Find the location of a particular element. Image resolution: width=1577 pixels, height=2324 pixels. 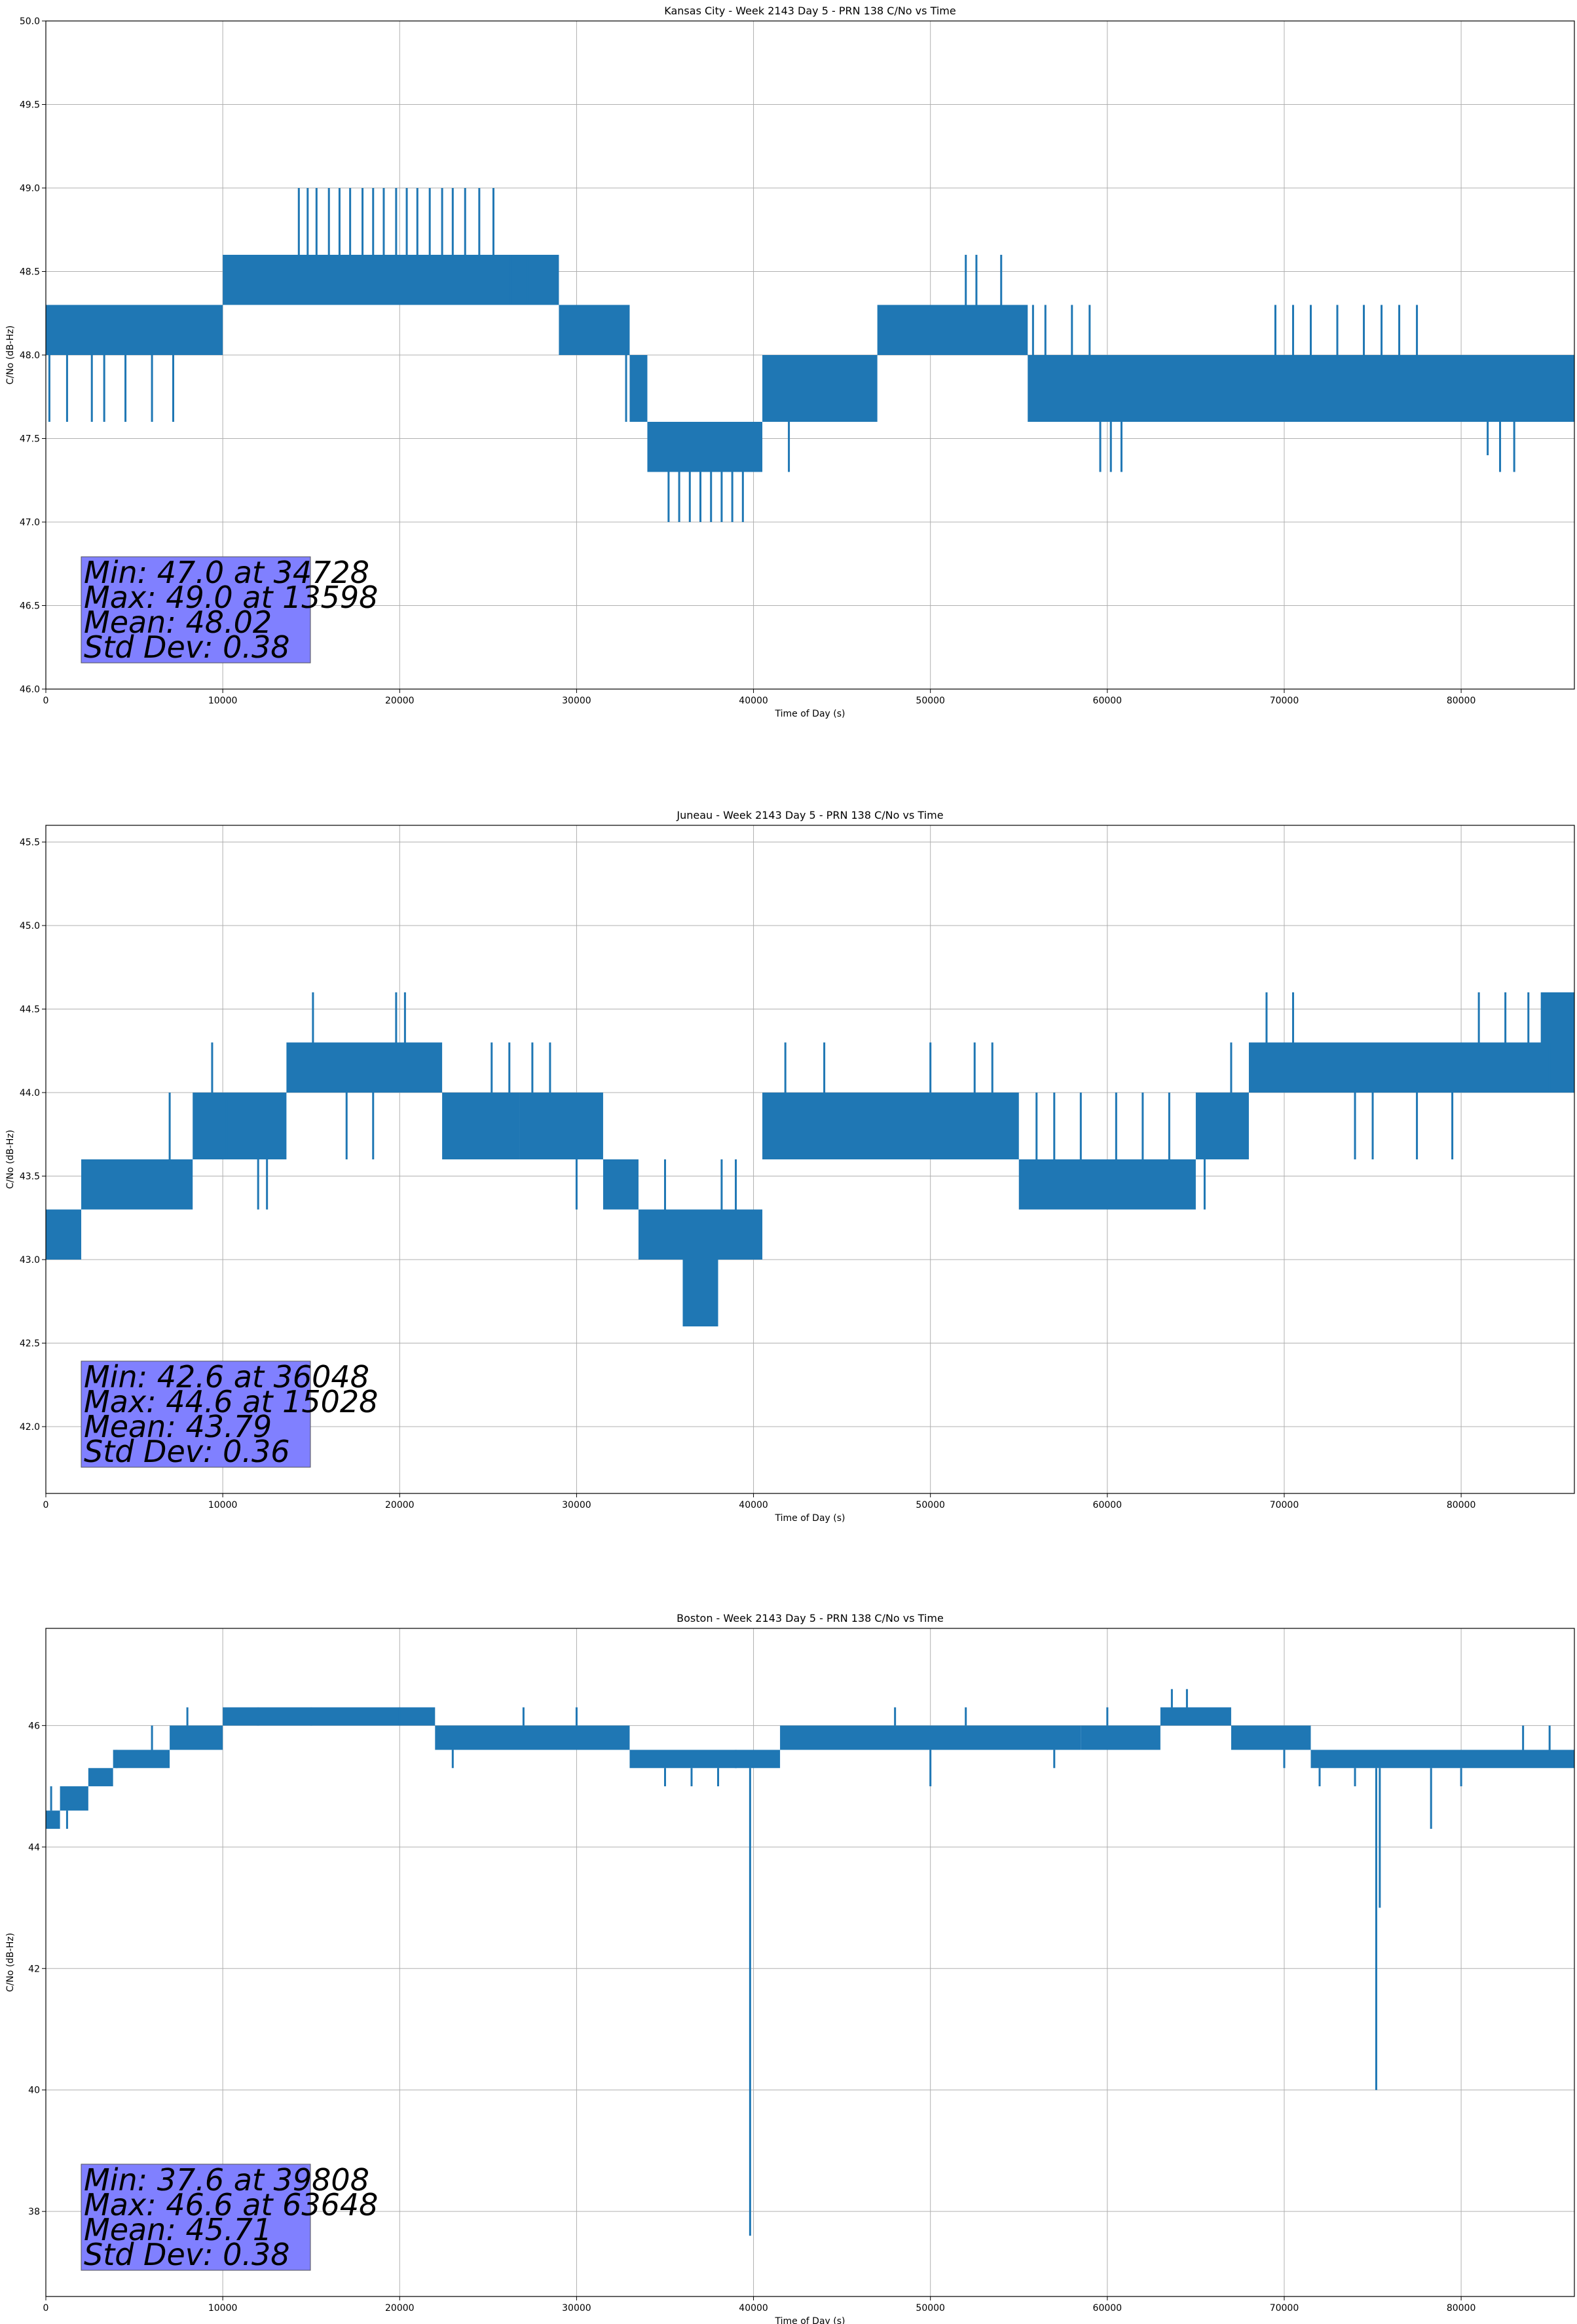

y-tick-label: 49.0 is located at coordinates (30, 188).